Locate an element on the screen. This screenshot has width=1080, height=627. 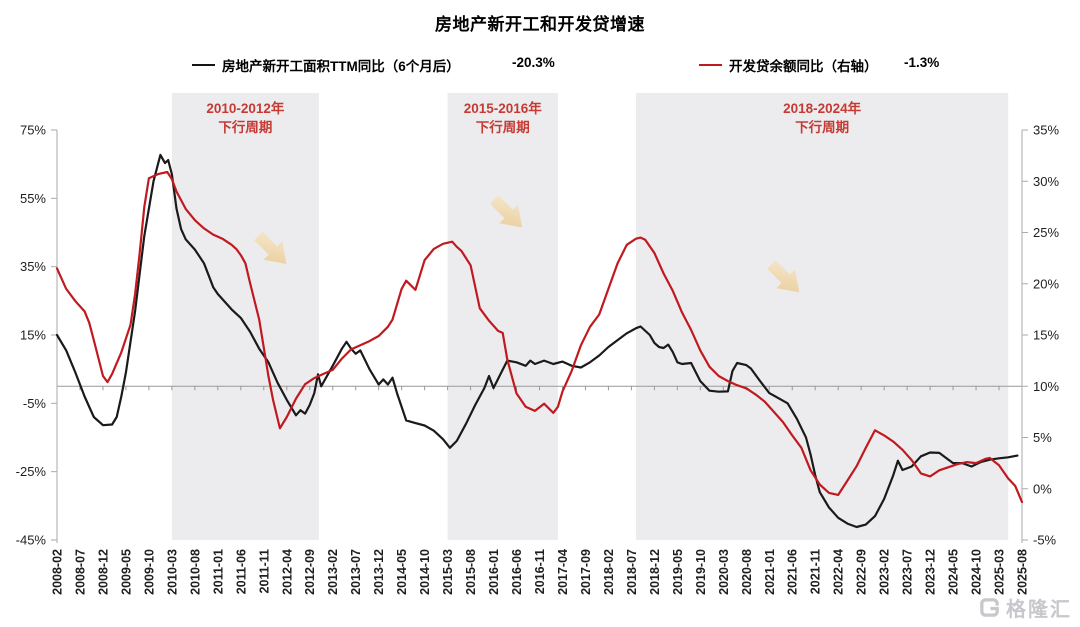
right-axis-label: 5% is located at coordinates (1042, 437).